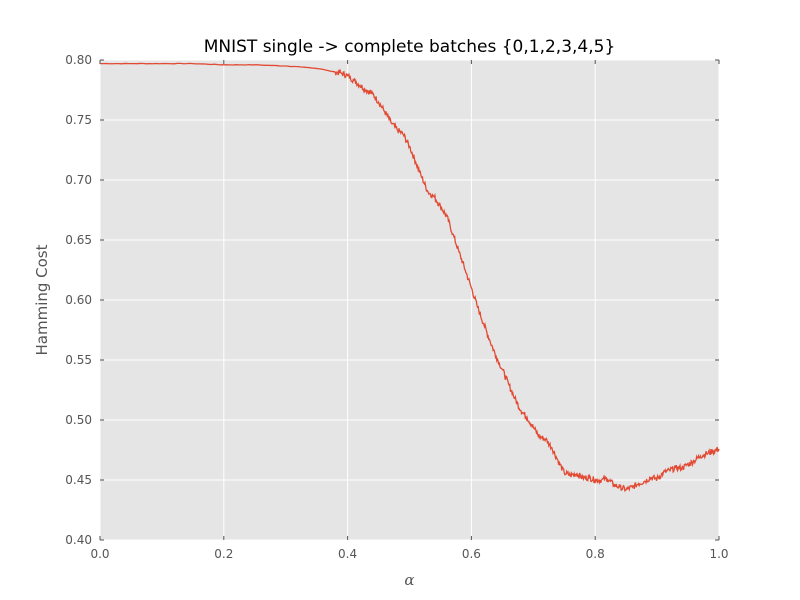  Describe the element at coordinates (78, 540) in the screenshot. I see `y-tick-label: 0.40` at that location.